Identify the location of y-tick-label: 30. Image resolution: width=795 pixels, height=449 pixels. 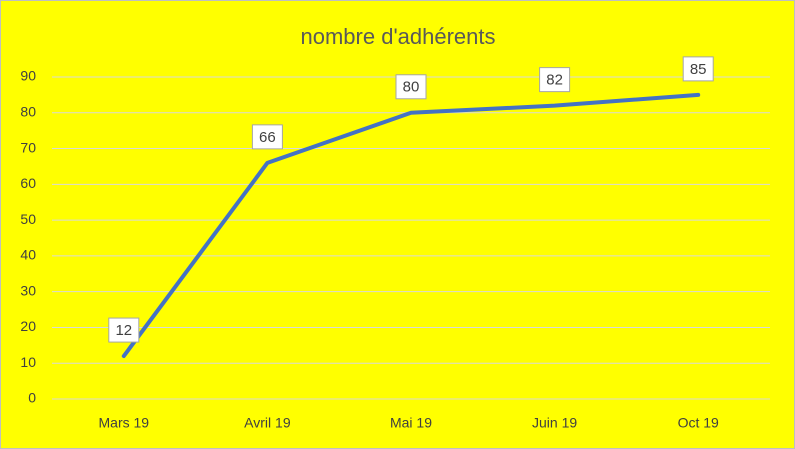
(28, 290).